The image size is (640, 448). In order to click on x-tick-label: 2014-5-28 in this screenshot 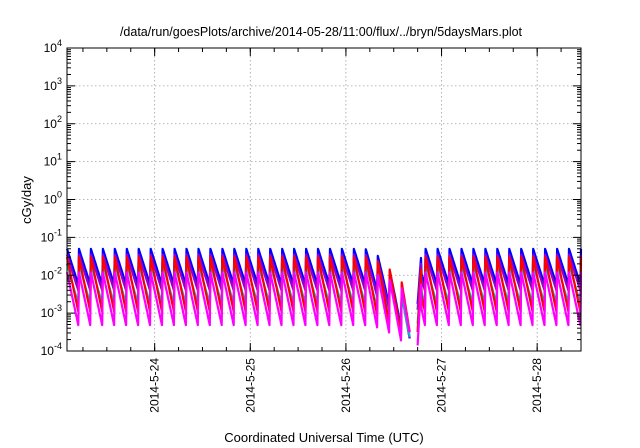, I will do `click(537, 385)`.